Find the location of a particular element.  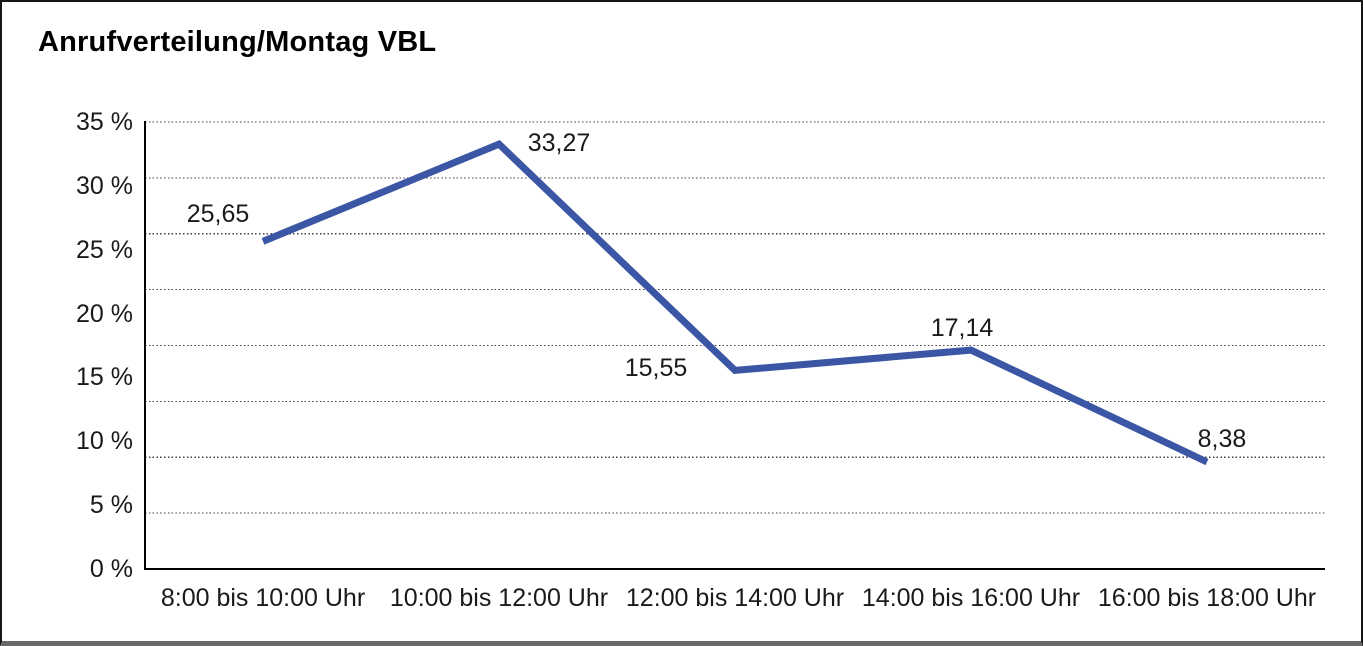

y-tick-label: 35 % is located at coordinates (104, 122).